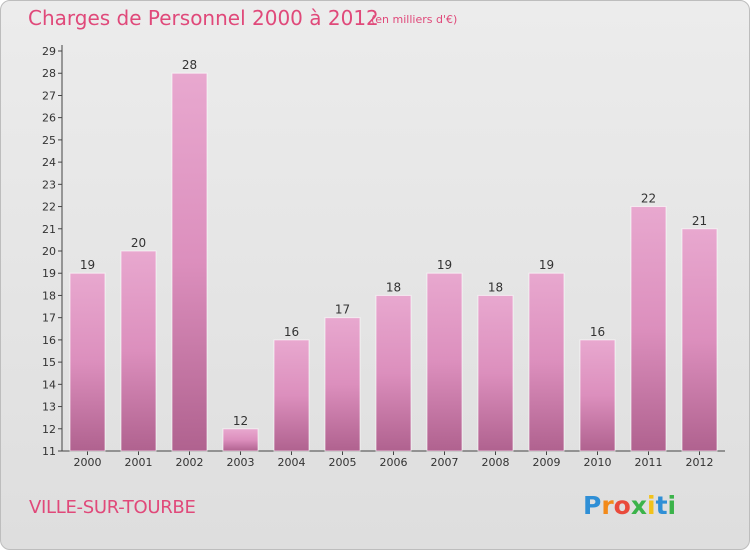  What do you see at coordinates (546, 362) in the screenshot?
I see `bar-2009` at bounding box center [546, 362].